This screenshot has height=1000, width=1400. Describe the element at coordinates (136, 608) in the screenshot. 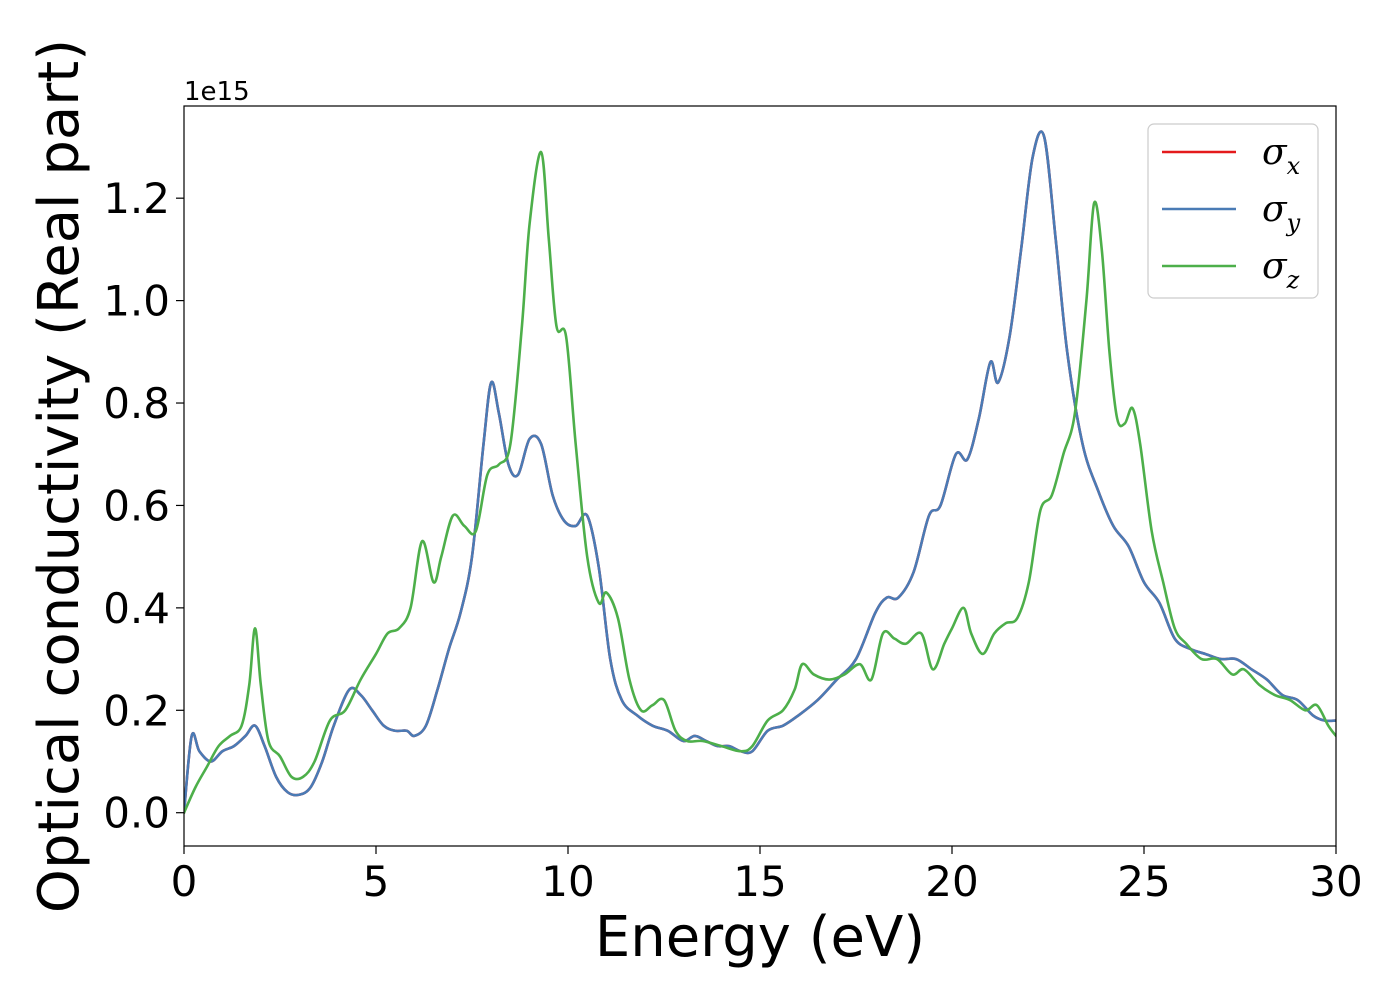

I see `y-tick-label: 0.4` at that location.